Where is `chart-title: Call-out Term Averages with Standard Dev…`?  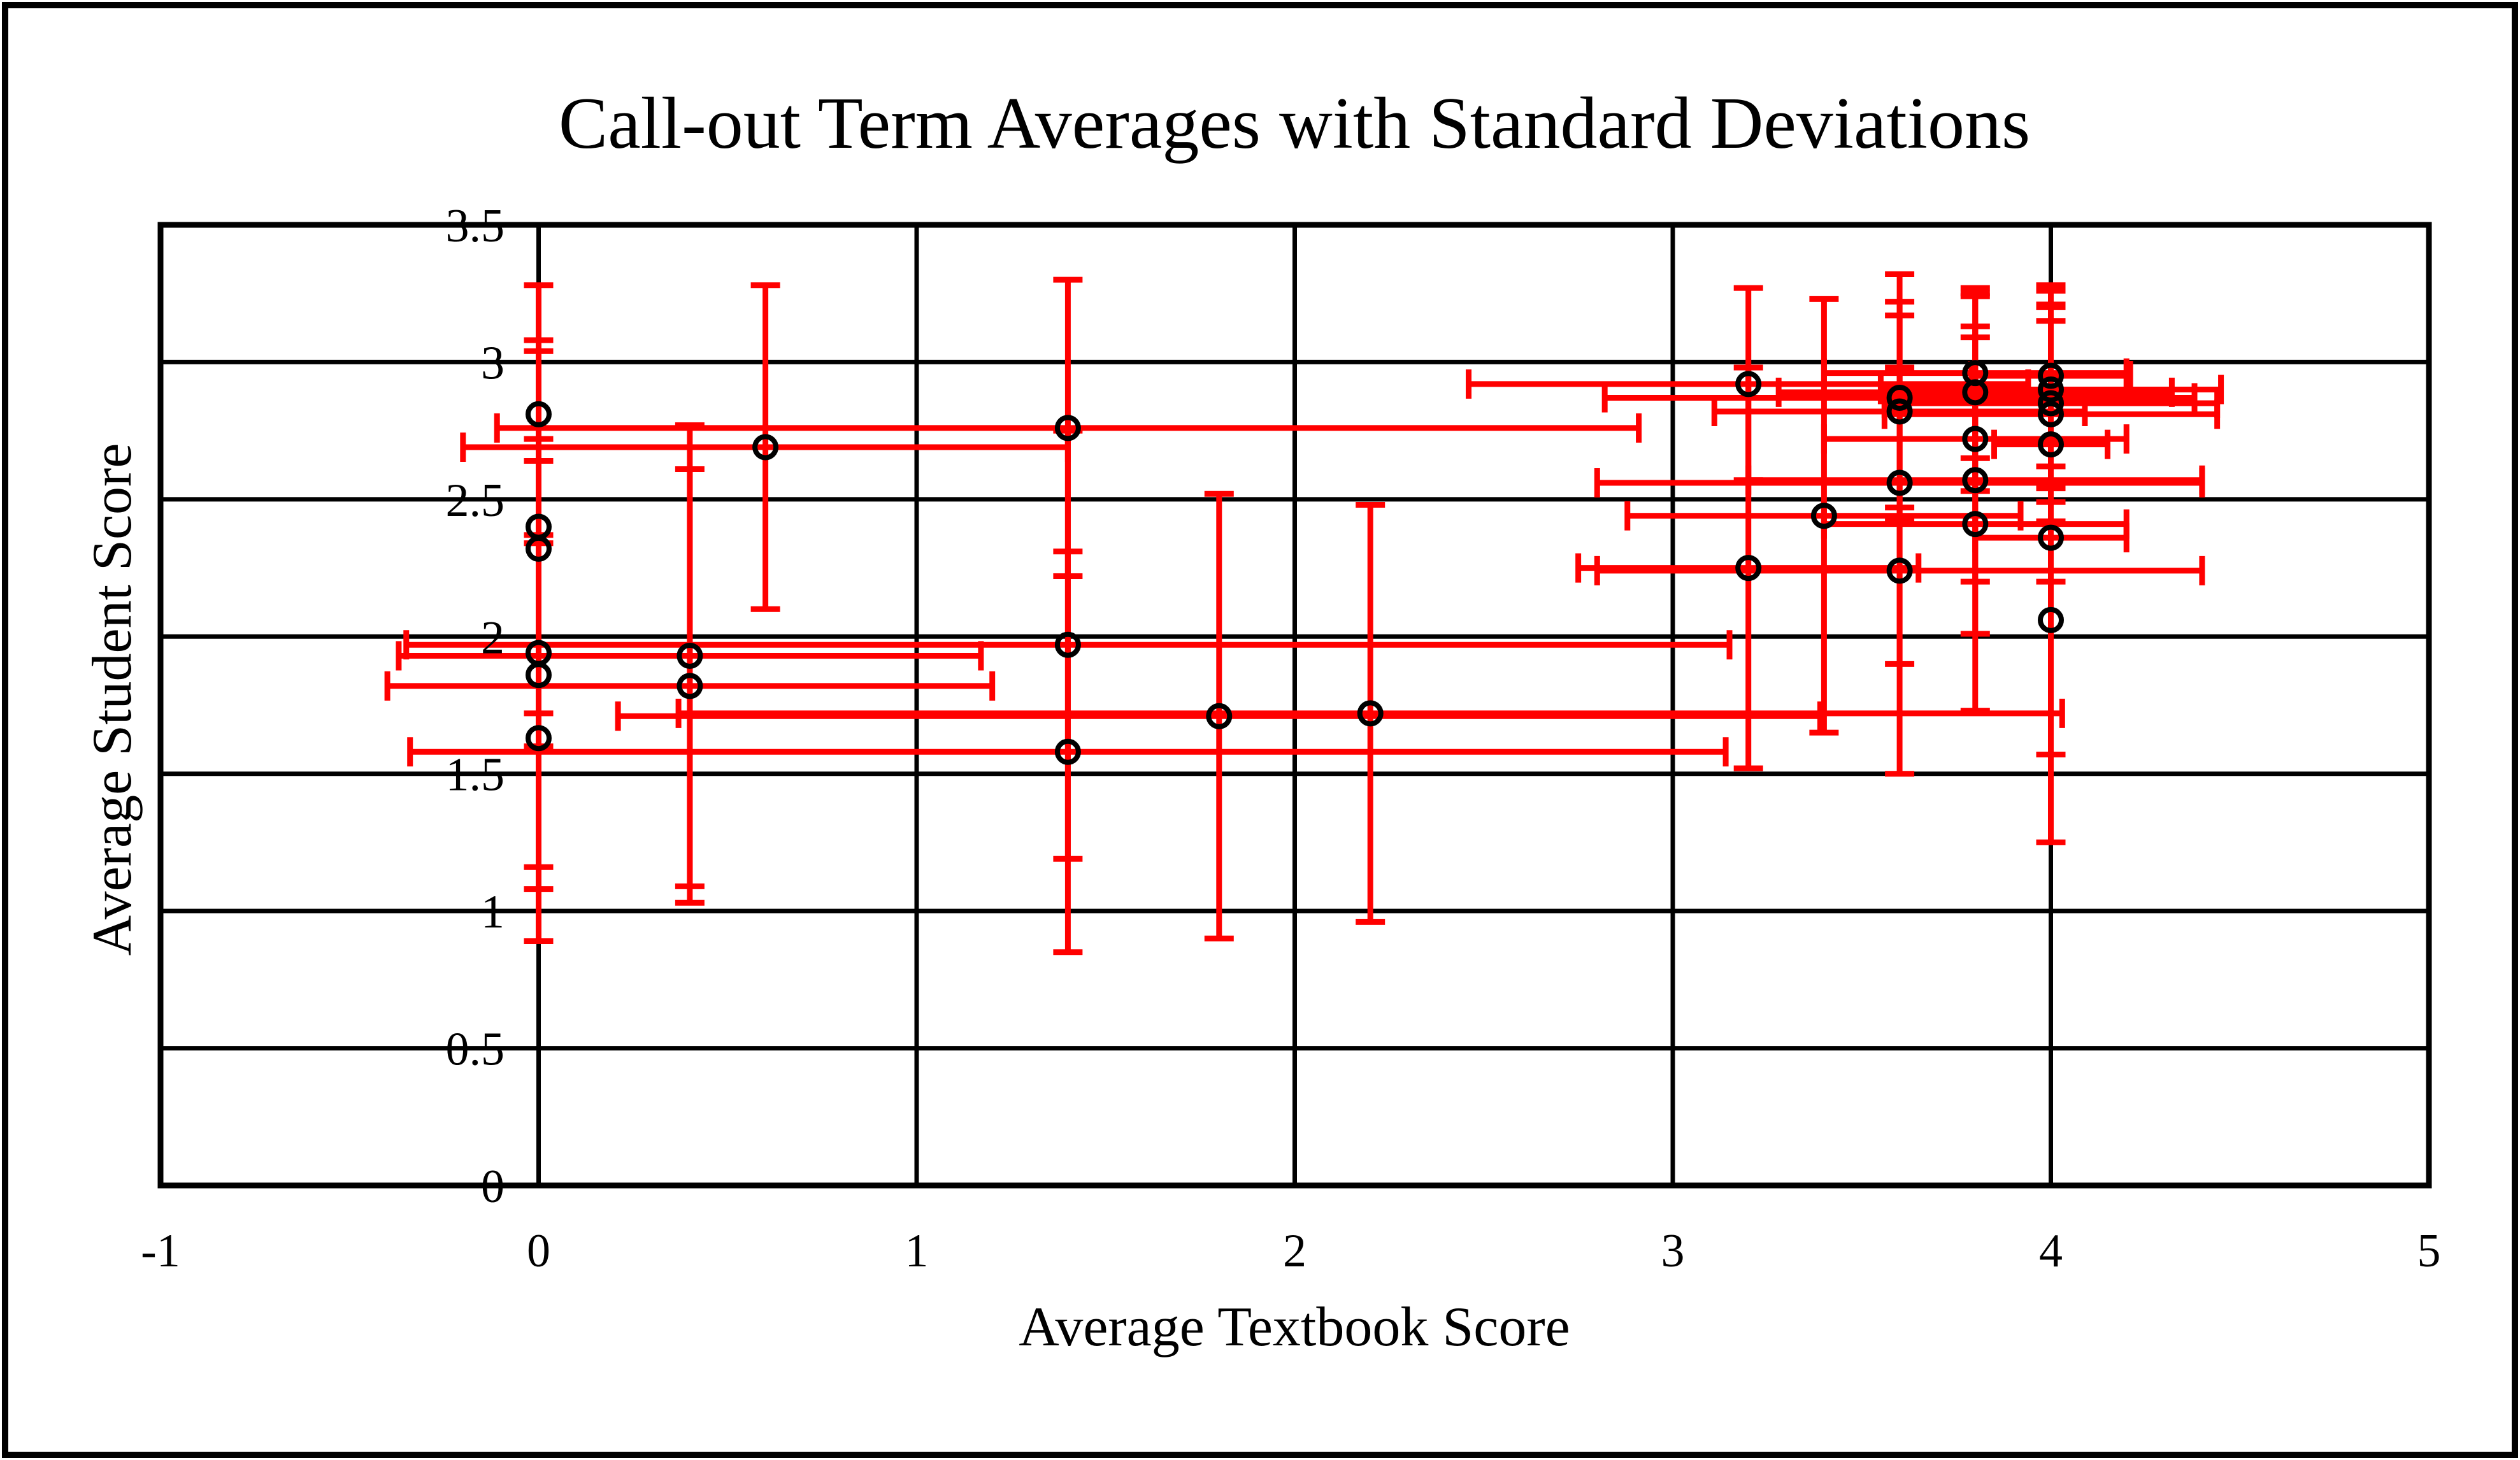 chart-title: Call-out Term Averages with Standard Dev… is located at coordinates (1294, 124).